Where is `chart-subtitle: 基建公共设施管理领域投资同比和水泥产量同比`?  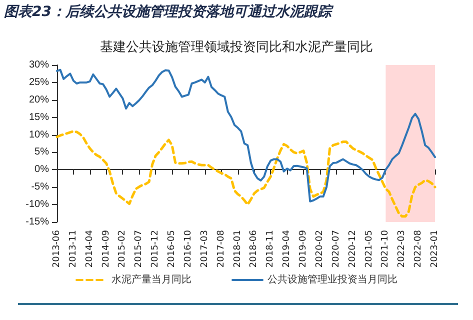 chart-subtitle: 基建公共设施管理领域投资同比和水泥产量同比 is located at coordinates (236, 47).